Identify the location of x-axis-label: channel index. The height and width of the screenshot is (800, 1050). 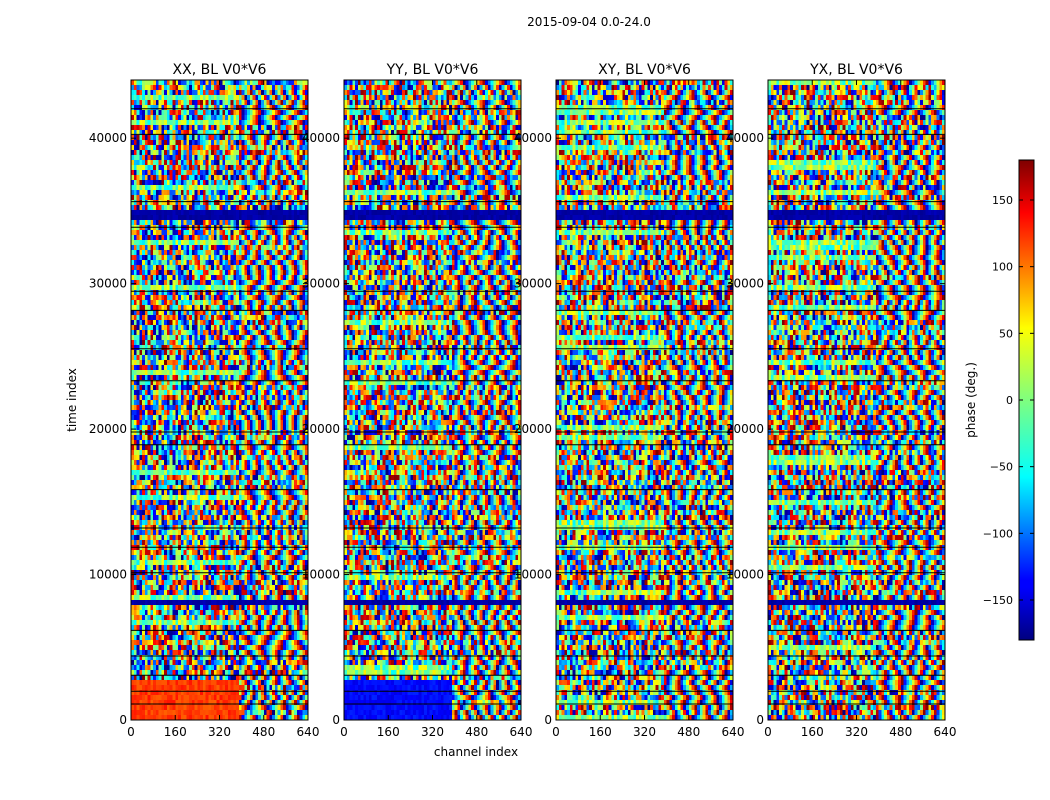
(476, 752).